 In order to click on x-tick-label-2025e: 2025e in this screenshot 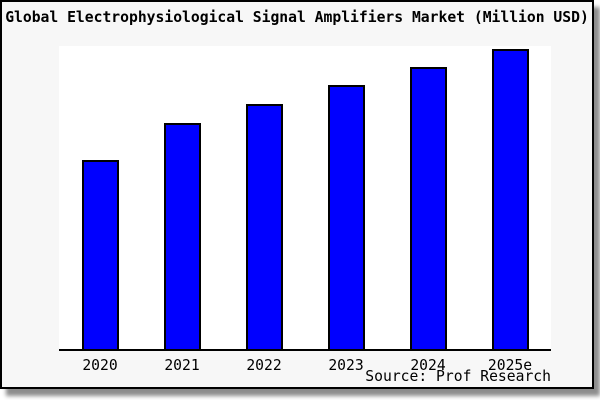, I will do `click(510, 365)`.